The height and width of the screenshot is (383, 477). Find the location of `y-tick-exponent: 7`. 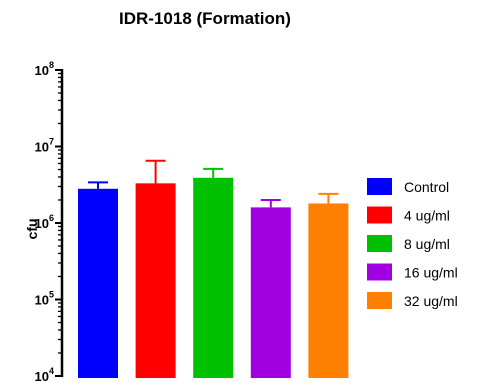

y-tick-exponent: 7 is located at coordinates (51, 142).